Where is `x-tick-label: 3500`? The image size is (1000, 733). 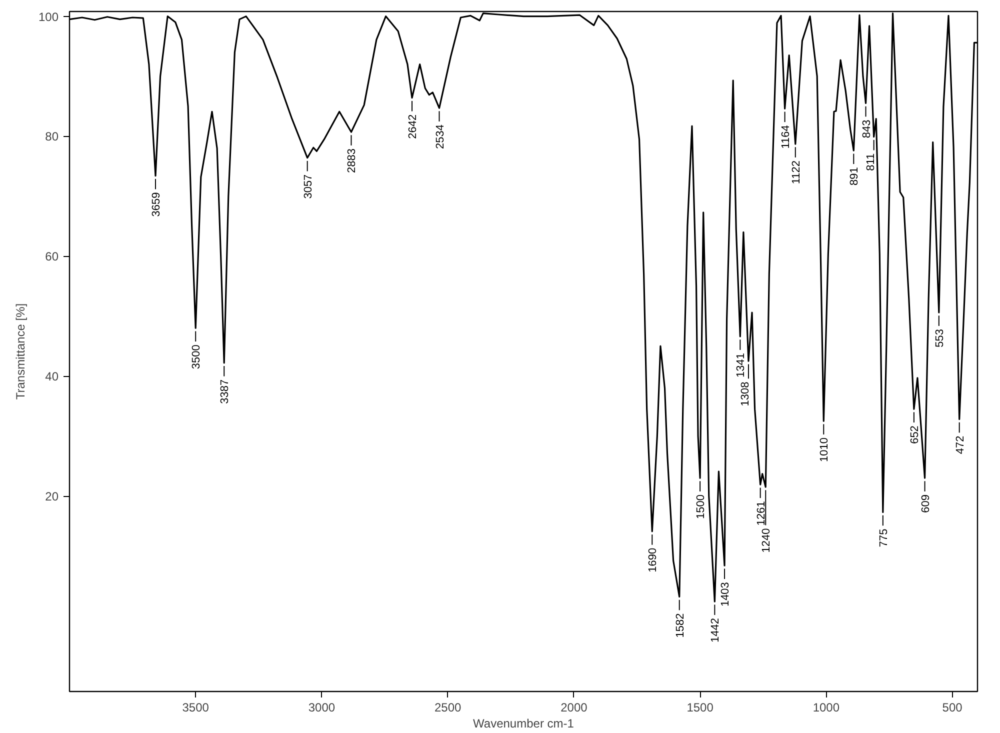 x-tick-label: 3500 is located at coordinates (196, 707).